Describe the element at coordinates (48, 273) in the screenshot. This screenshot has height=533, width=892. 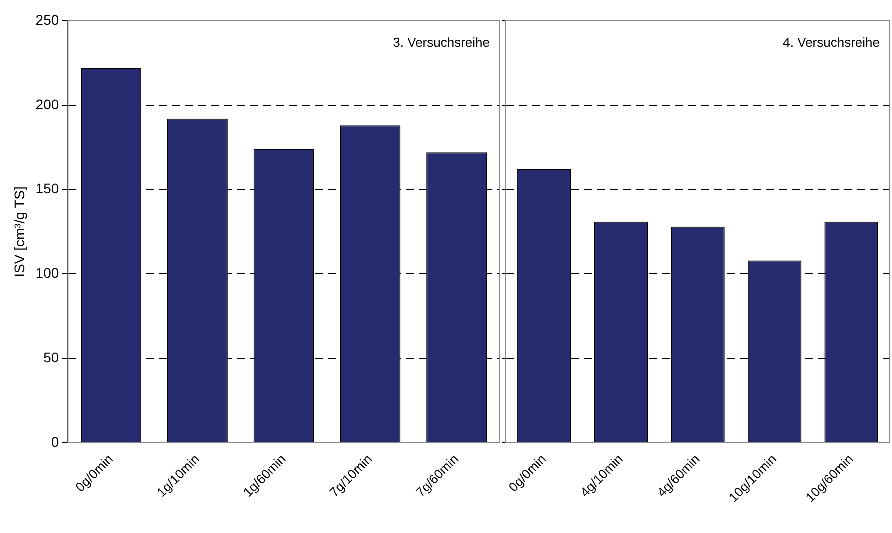
I see `y-tick-label: 100` at that location.